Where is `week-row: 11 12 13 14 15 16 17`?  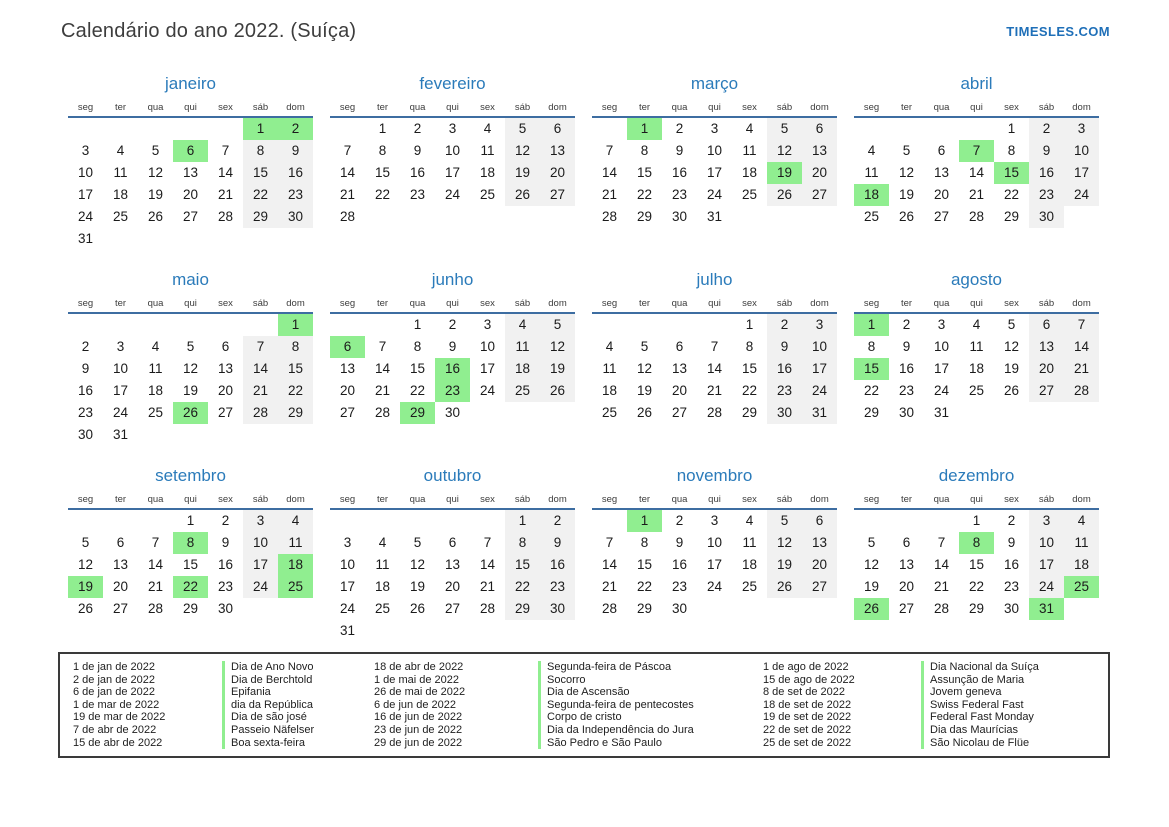
week-row: 11 12 13 14 15 16 17 is located at coordinates (714, 369).